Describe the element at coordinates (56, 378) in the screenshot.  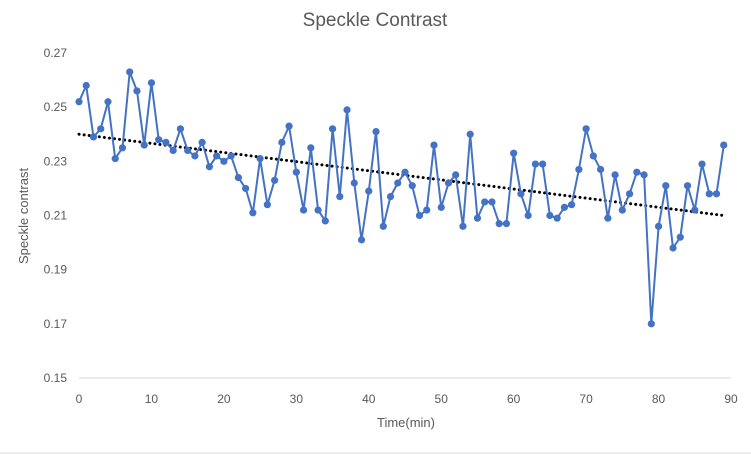
I see `y-tick-label: 0.15` at that location.